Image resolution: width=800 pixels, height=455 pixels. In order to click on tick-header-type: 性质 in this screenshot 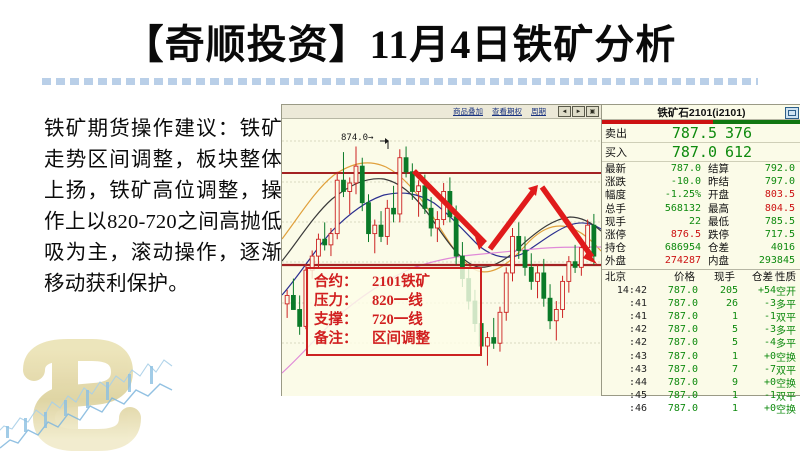, I will do `click(785, 277)`.